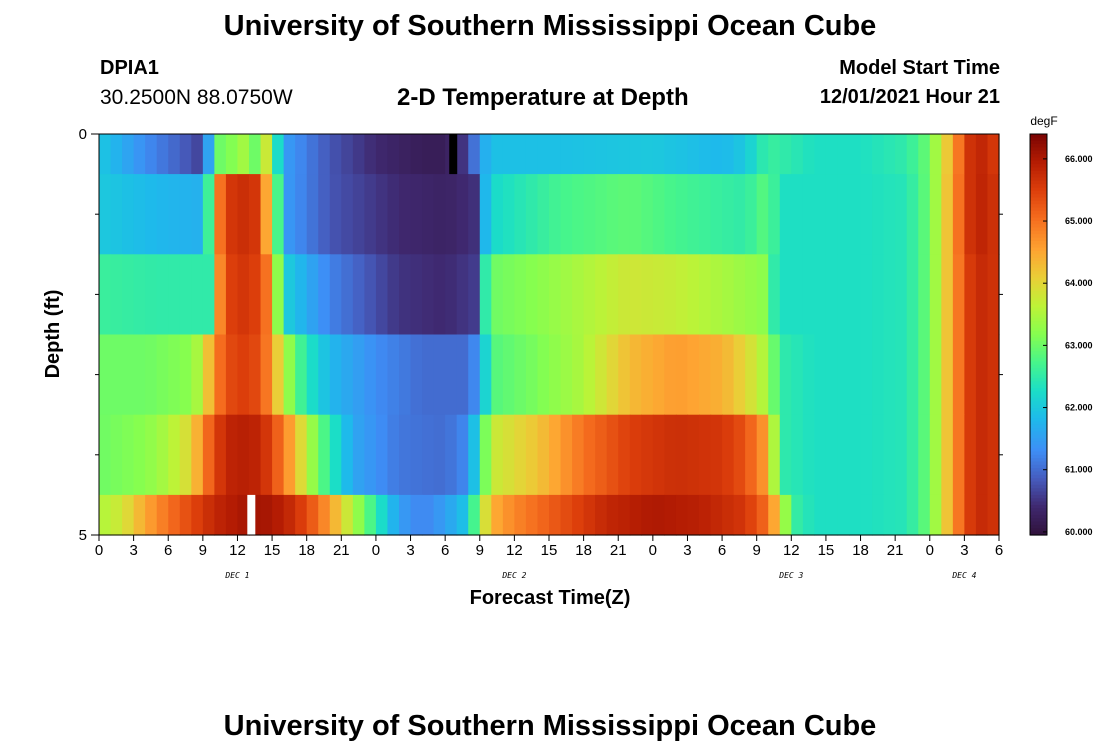  What do you see at coordinates (99, 550) in the screenshot?
I see `x-tick-label: 0` at bounding box center [99, 550].